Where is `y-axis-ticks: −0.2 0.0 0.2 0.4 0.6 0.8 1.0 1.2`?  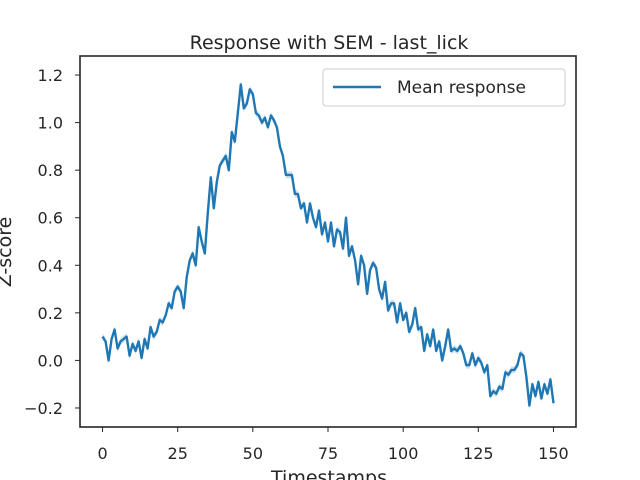 y-axis-ticks: −0.2 0.0 0.2 0.4 0.6 0.8 1.0 1.2 is located at coordinates (52, 242).